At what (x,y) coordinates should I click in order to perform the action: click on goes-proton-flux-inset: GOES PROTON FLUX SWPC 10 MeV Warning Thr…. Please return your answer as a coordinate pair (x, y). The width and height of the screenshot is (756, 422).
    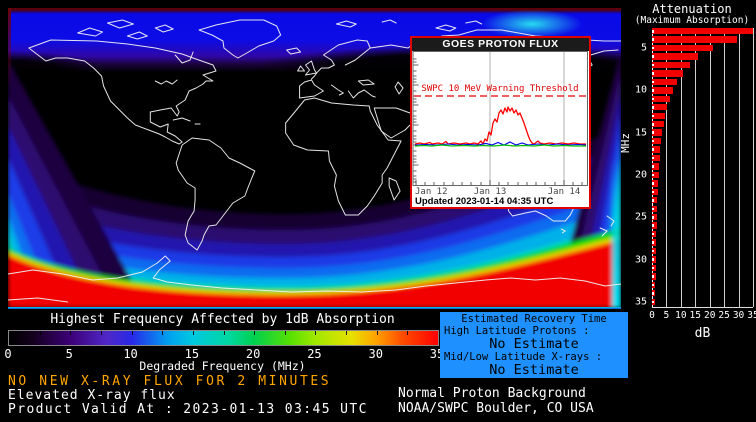
    Looking at the image, I should click on (500, 122).